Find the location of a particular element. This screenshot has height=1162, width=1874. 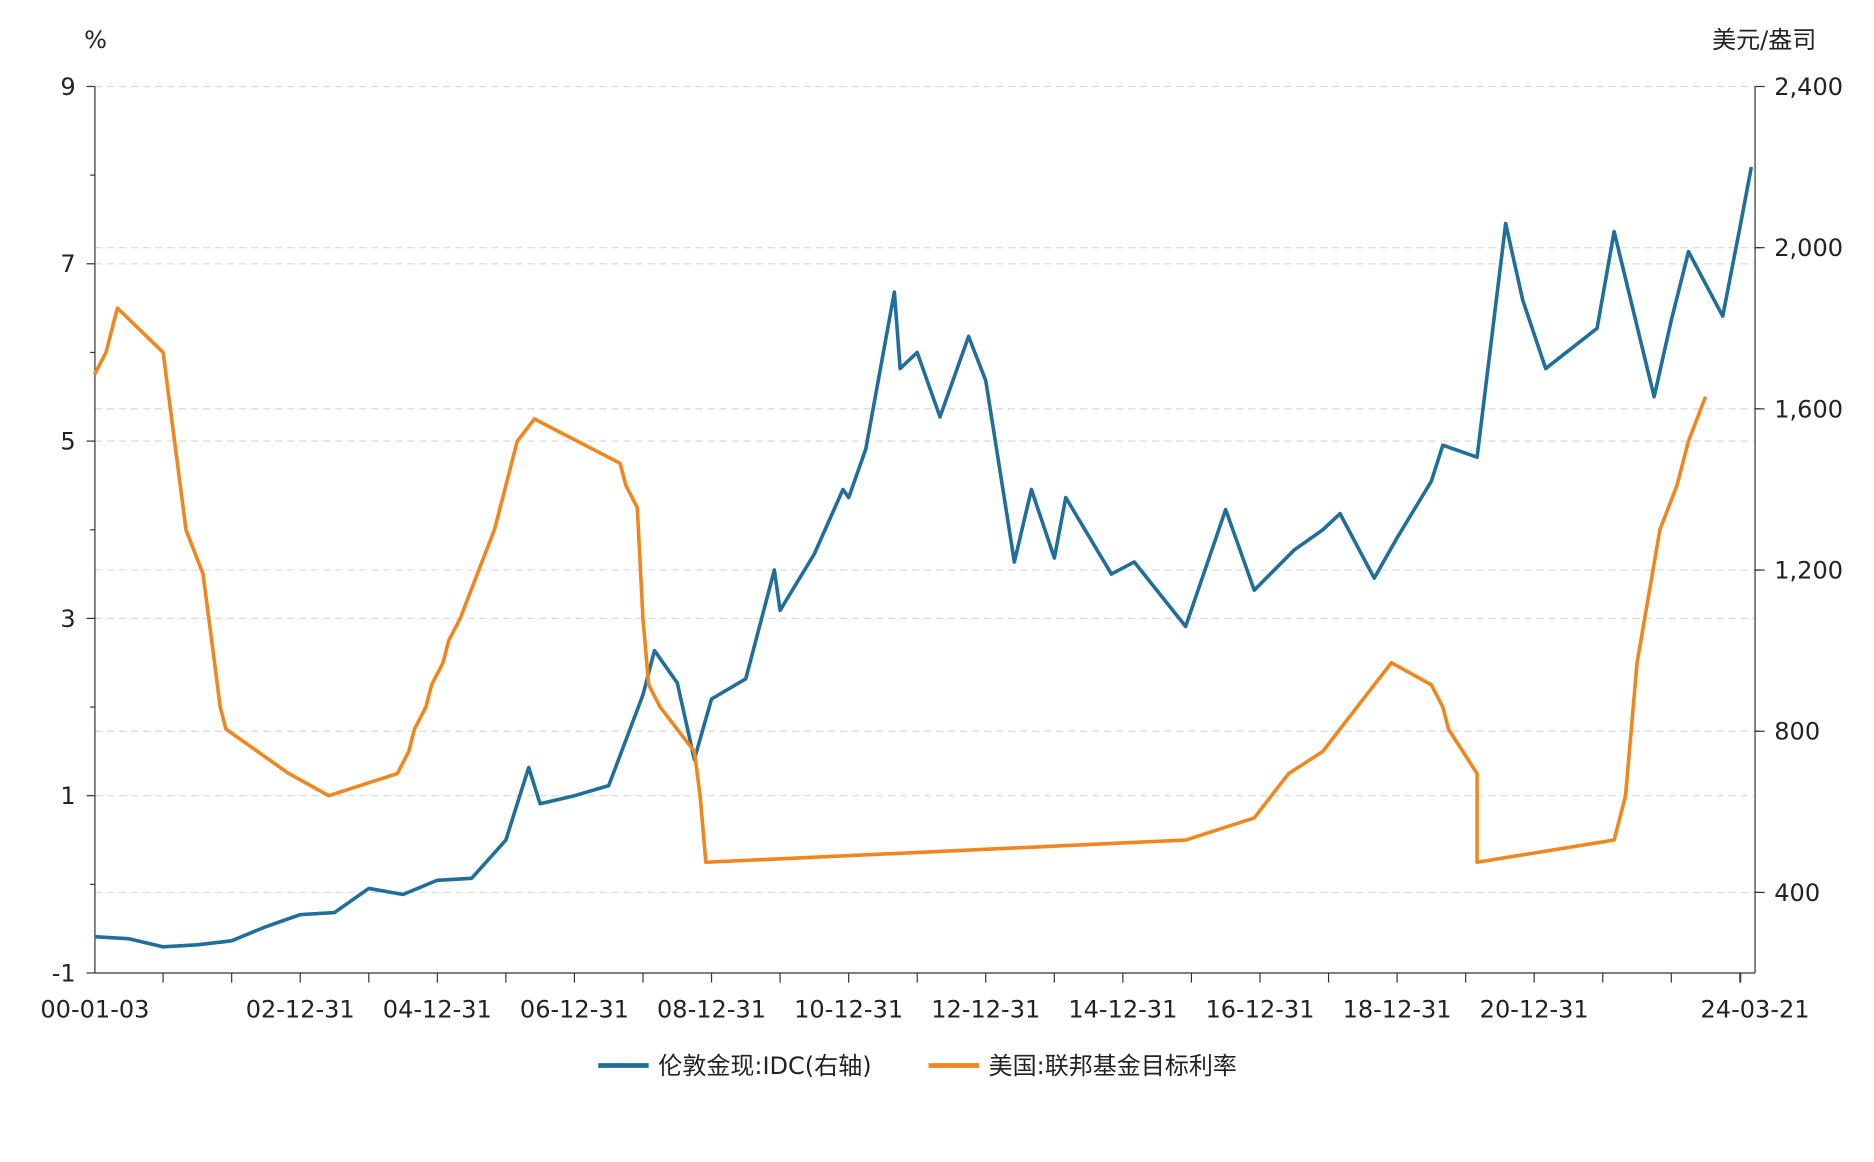

right-axis-unit: 美元/盎司 is located at coordinates (1764, 40).